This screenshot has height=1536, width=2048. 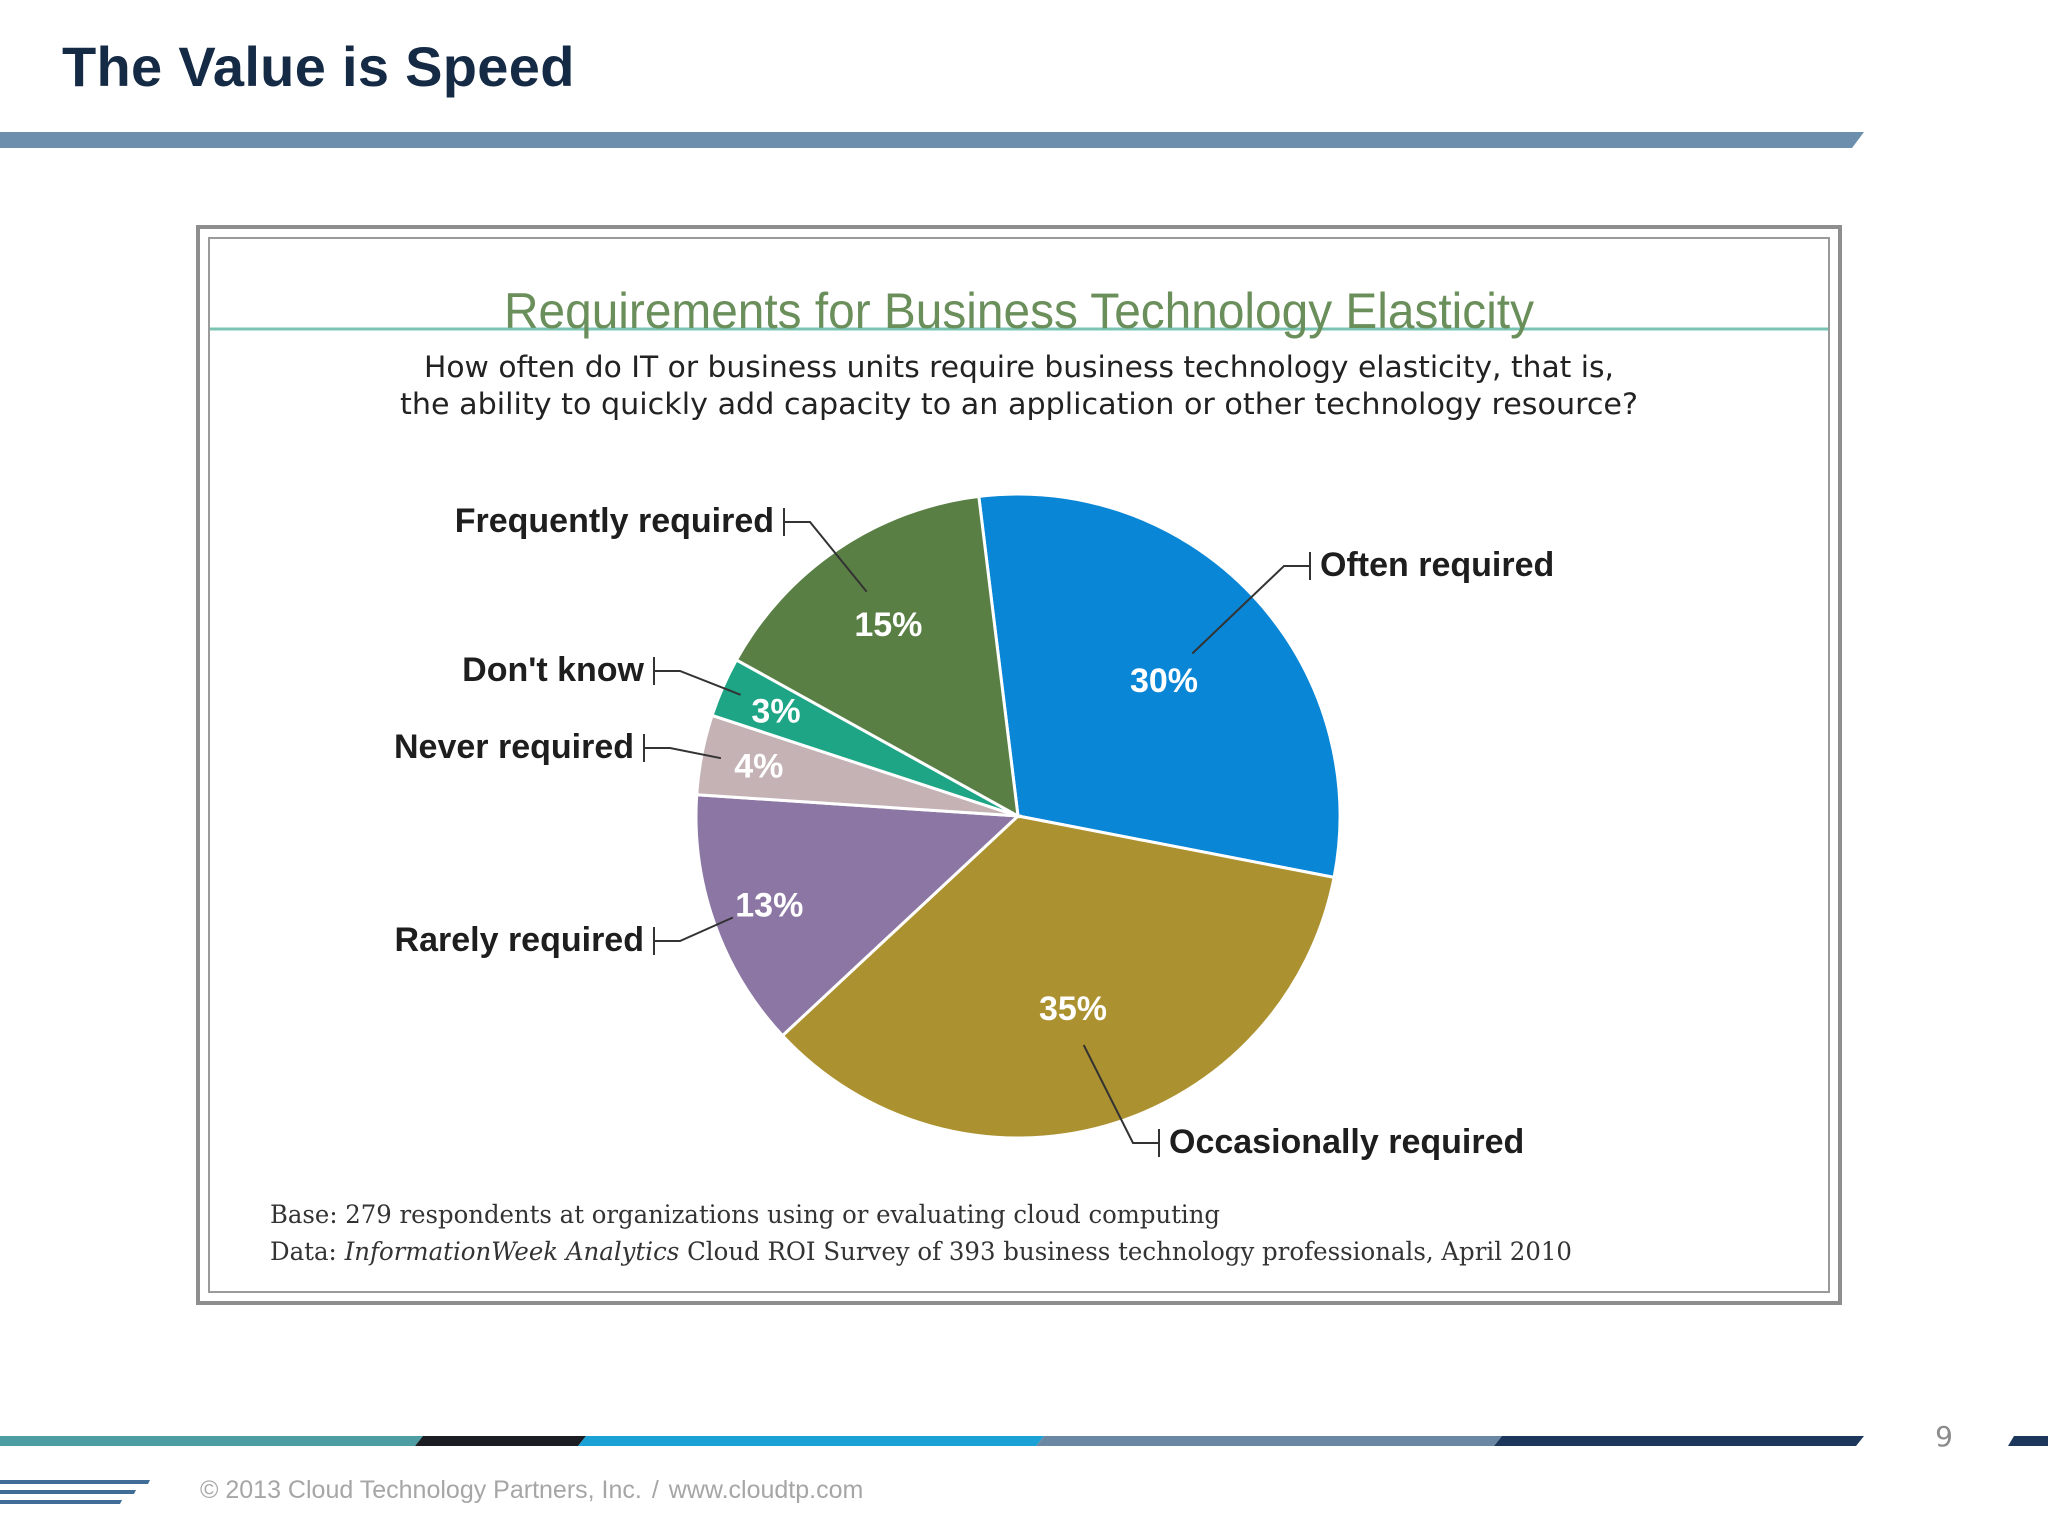 I want to click on pie-slices, so click(x=1018, y=816).